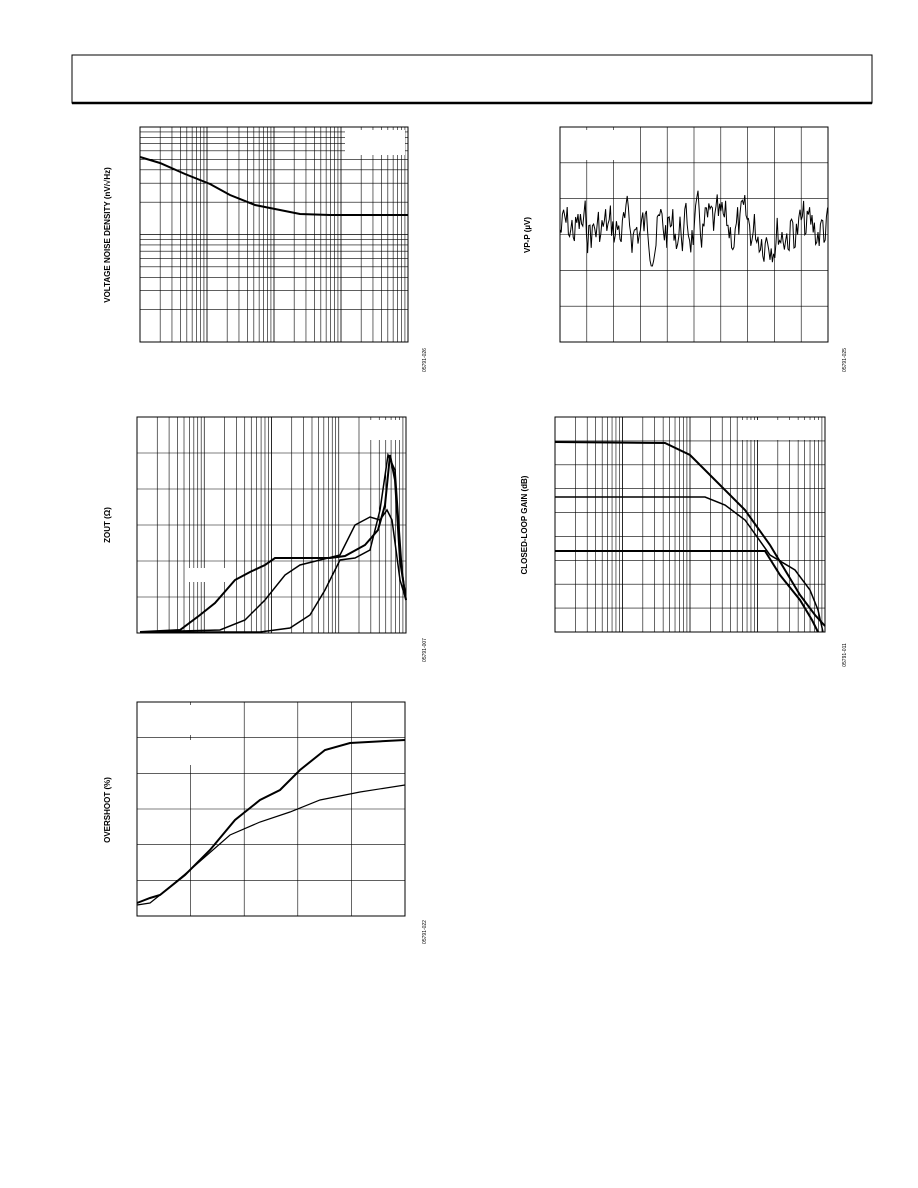 The width and height of the screenshot is (918, 1188). What do you see at coordinates (107, 525) in the screenshot?
I see `y-axis-label: ZOUT (Ω)` at bounding box center [107, 525].